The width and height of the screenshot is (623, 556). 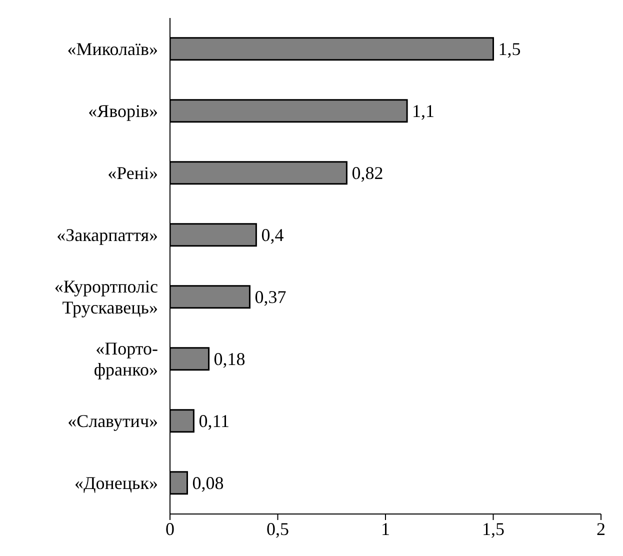 What do you see at coordinates (123, 111) in the screenshot?
I see `y-tick-label: «Яворів»` at bounding box center [123, 111].